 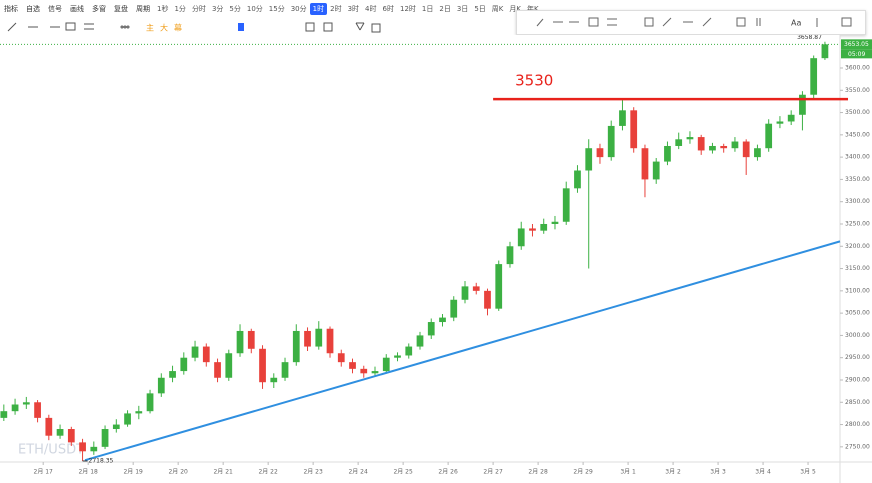 What do you see at coordinates (164, 28) in the screenshot?
I see `indicator-mark: 大` at bounding box center [164, 28].